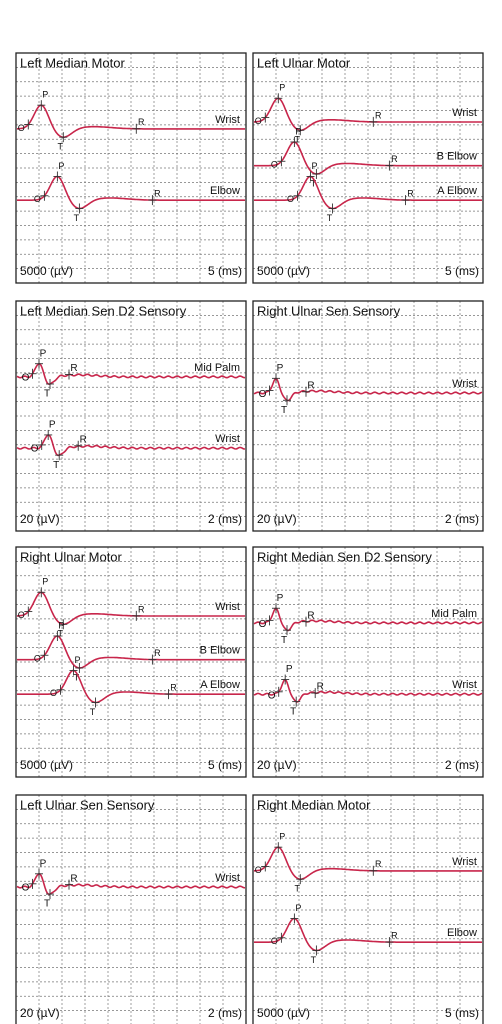 The image size is (502, 1024). What do you see at coordinates (72, 62) in the screenshot?
I see `panel-title: Left Median Motor` at bounding box center [72, 62].